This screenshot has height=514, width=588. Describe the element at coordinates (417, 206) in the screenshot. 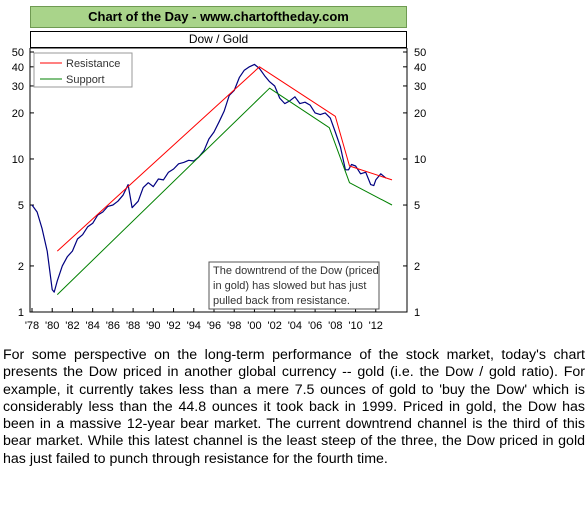

I see `y-tick-label-right: 5` at that location.